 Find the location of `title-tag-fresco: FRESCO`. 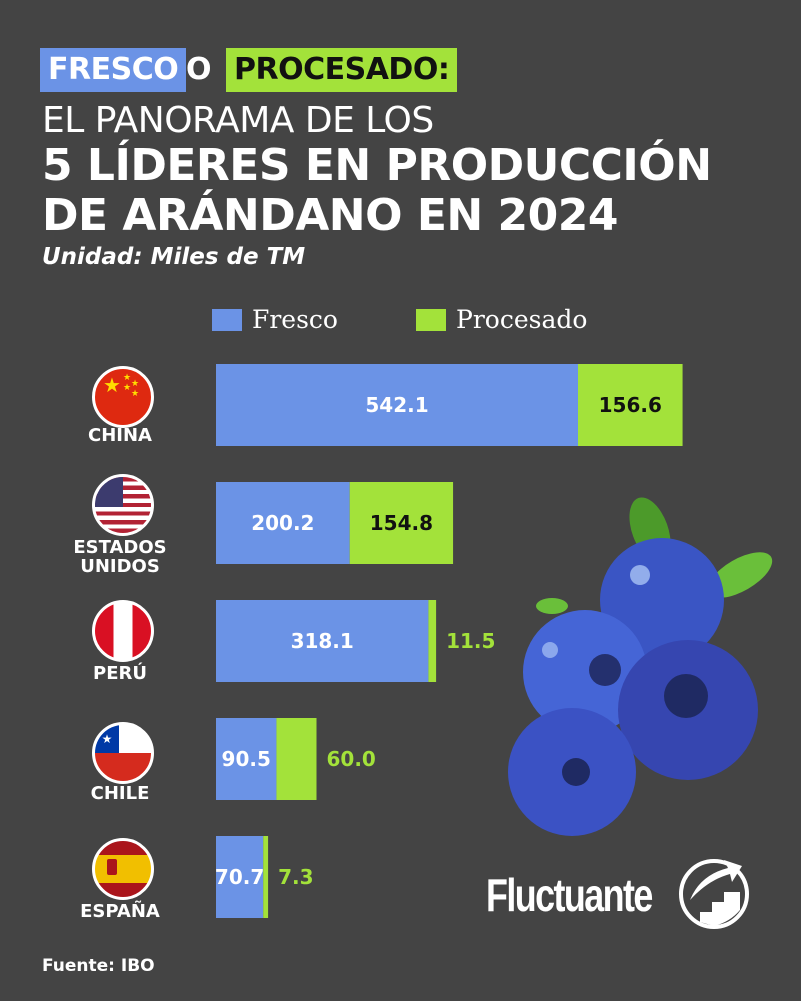

title-tag-fresco: FRESCO is located at coordinates (113, 70).